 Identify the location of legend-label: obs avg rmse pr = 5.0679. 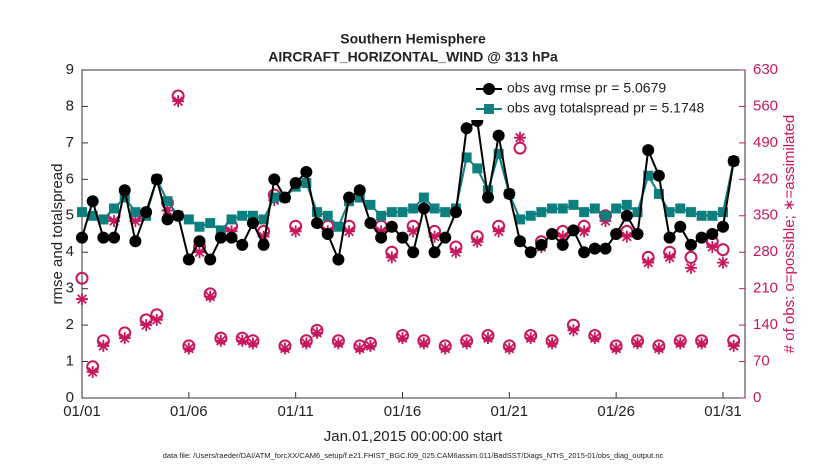
(586, 88).